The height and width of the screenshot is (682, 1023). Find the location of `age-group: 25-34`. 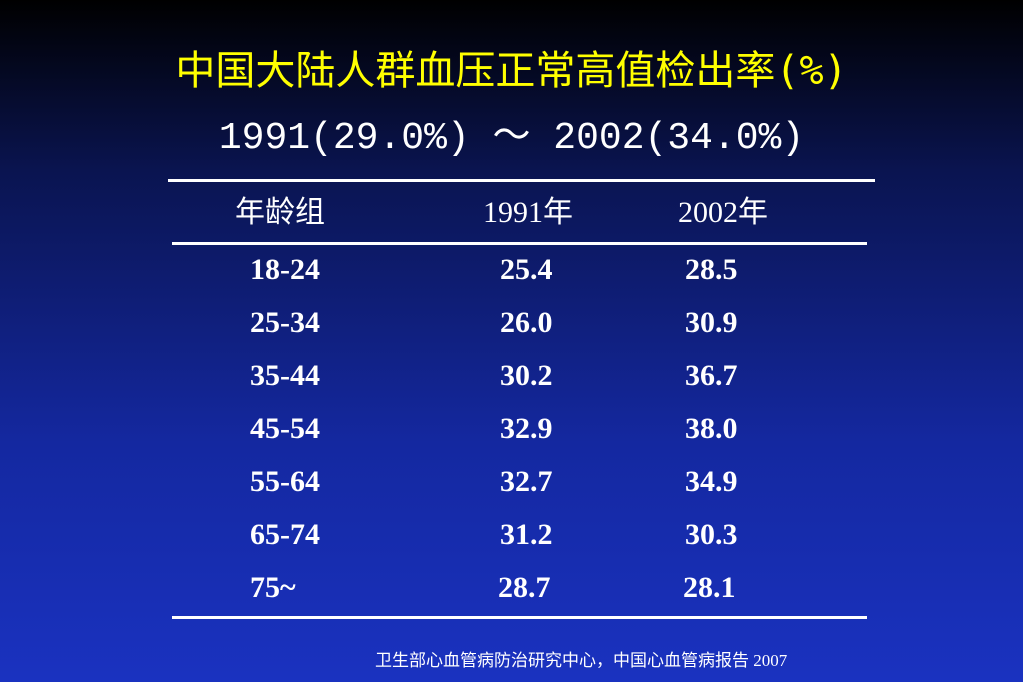

age-group: 25-34 is located at coordinates (285, 322).